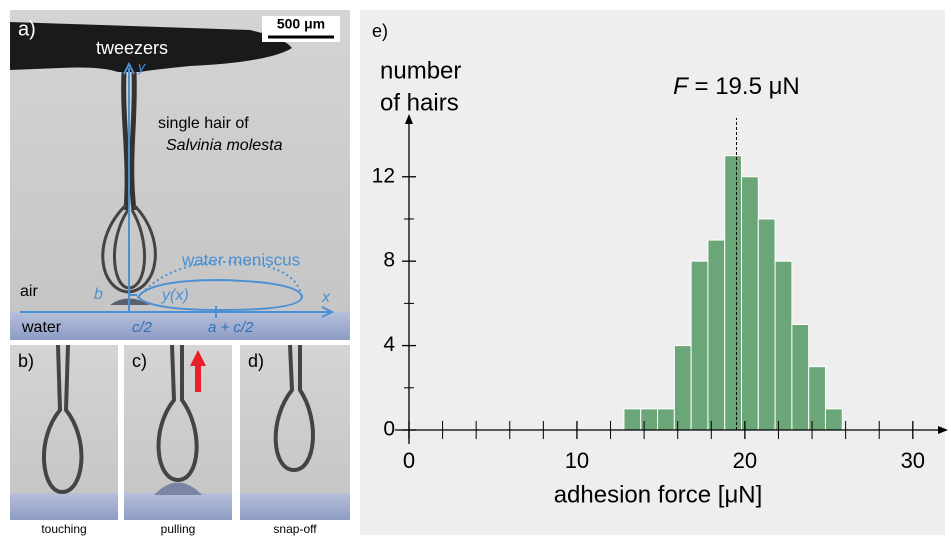 This screenshot has width=951, height=546. What do you see at coordinates (63, 529) in the screenshot?
I see `caption: touching` at bounding box center [63, 529].